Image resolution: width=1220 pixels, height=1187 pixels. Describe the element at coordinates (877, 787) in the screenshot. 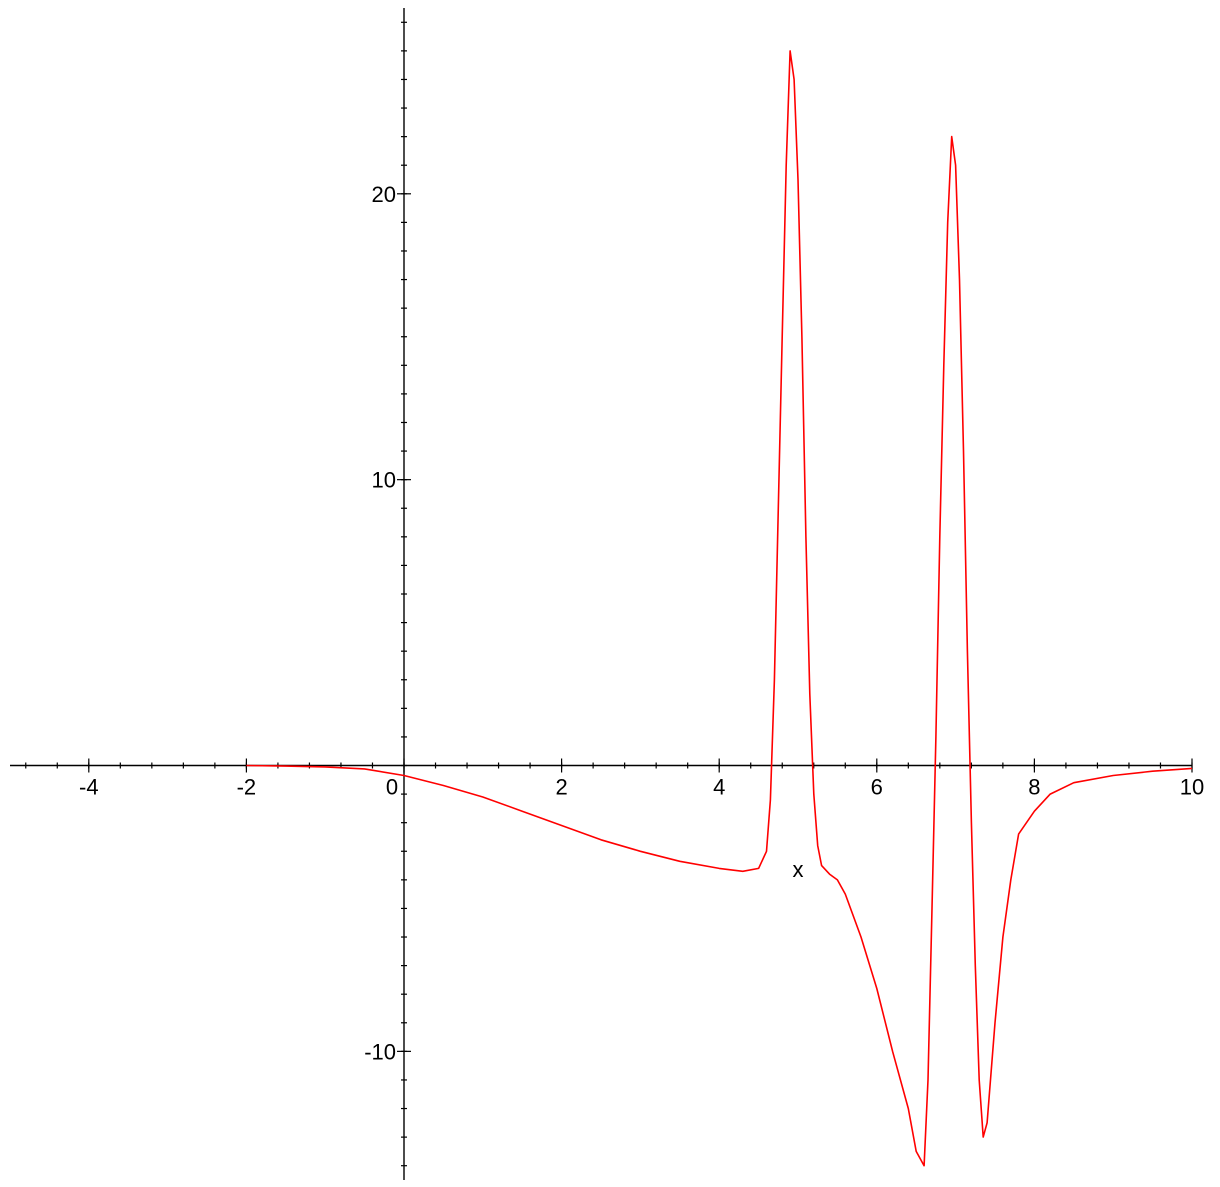

I see `x-tick-label: 6` at that location.